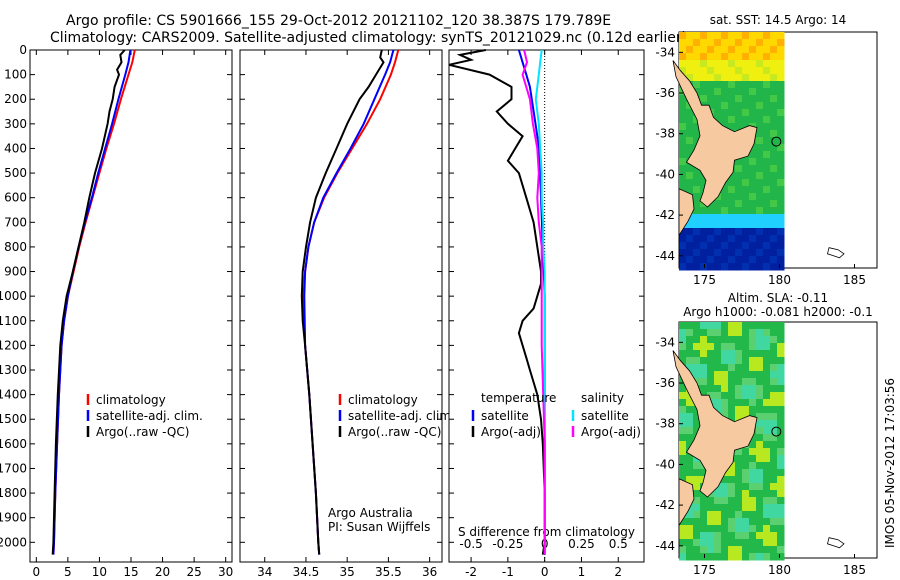 The image size is (900, 580). What do you see at coordinates (508, 572) in the screenshot?
I see `x-tick-label: -1` at bounding box center [508, 572].